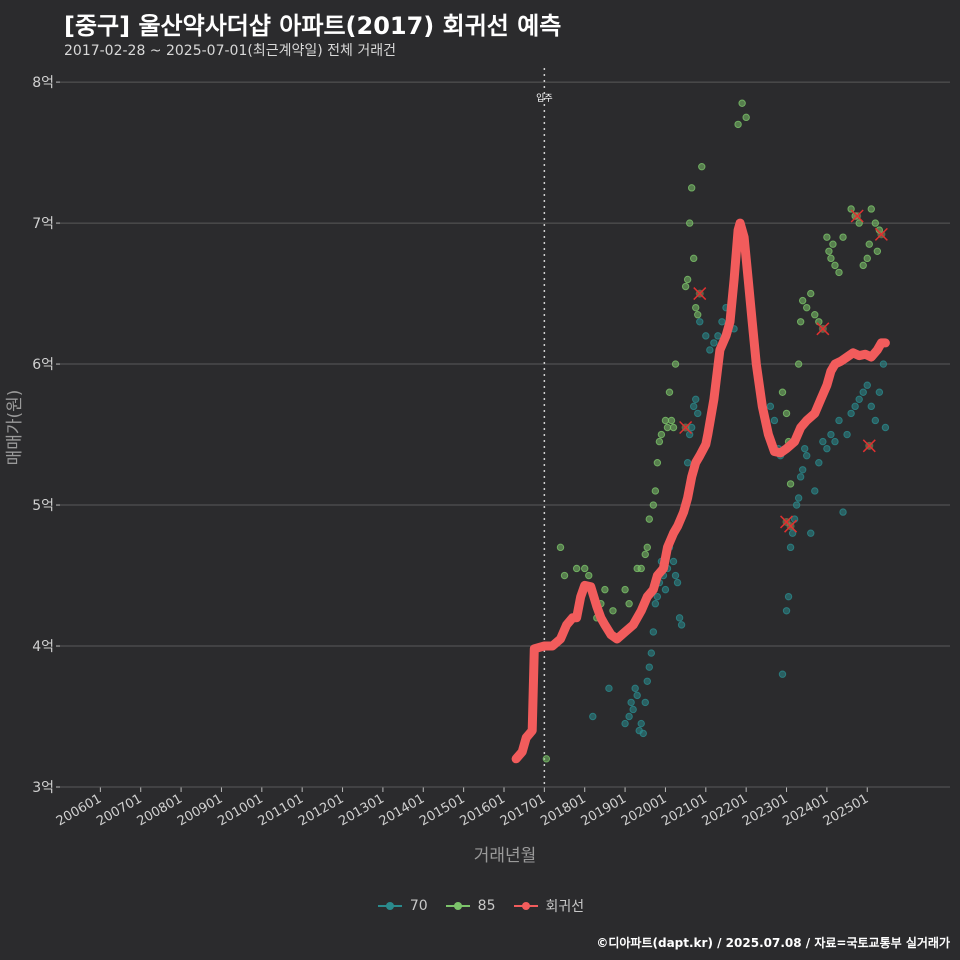 This screenshot has height=960, width=960. Describe the element at coordinates (565, 907) in the screenshot. I see `legend-label-regression: 회귀선` at that location.